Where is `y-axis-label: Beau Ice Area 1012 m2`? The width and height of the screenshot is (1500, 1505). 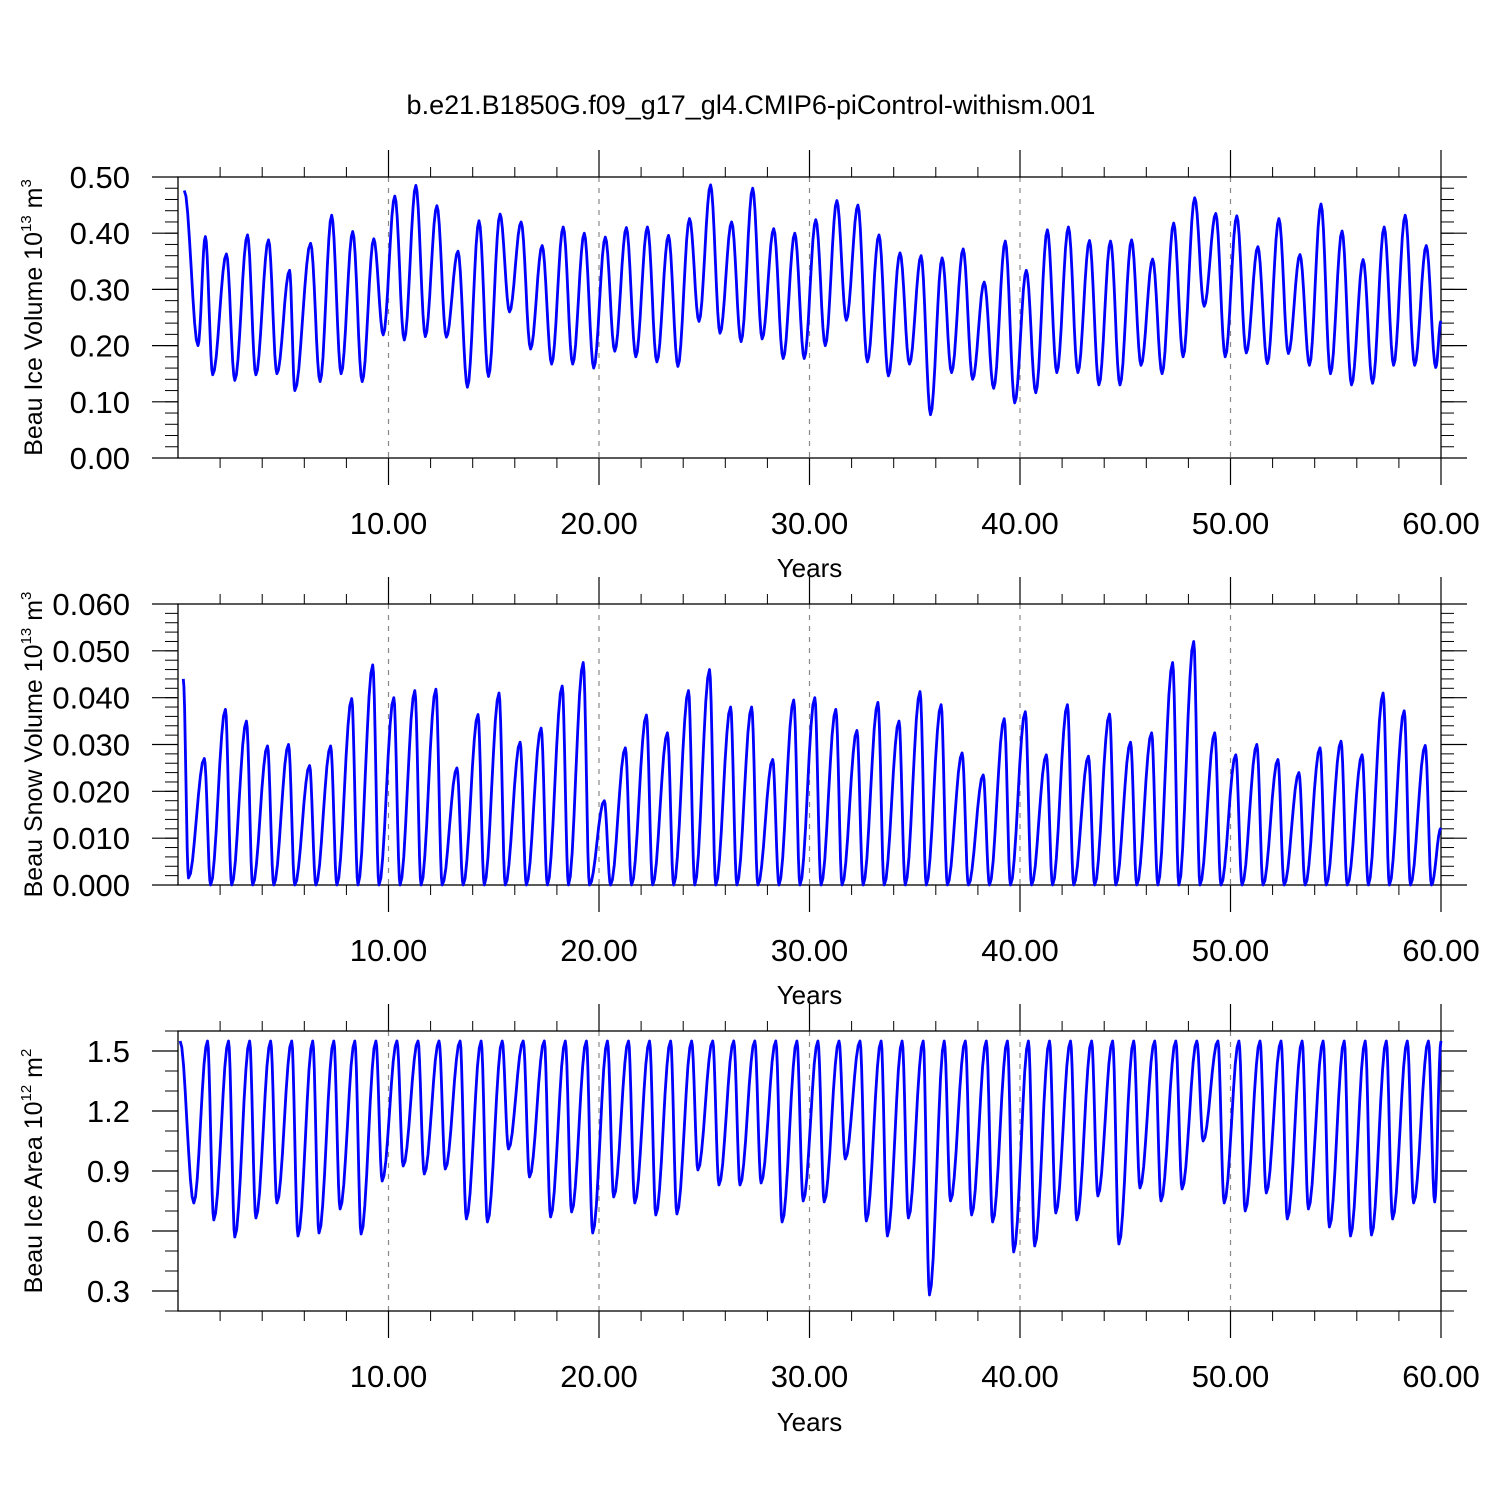 y-axis-label: Beau Ice Area 1012 m2 is located at coordinates (33, 1171).